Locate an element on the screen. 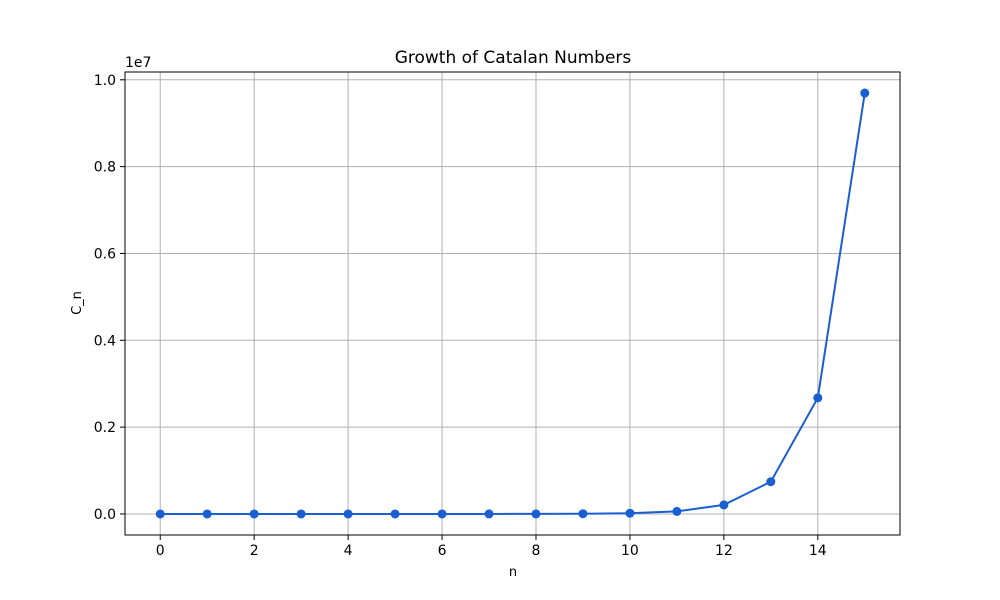  y-tick-label: 0.6 is located at coordinates (105, 254).